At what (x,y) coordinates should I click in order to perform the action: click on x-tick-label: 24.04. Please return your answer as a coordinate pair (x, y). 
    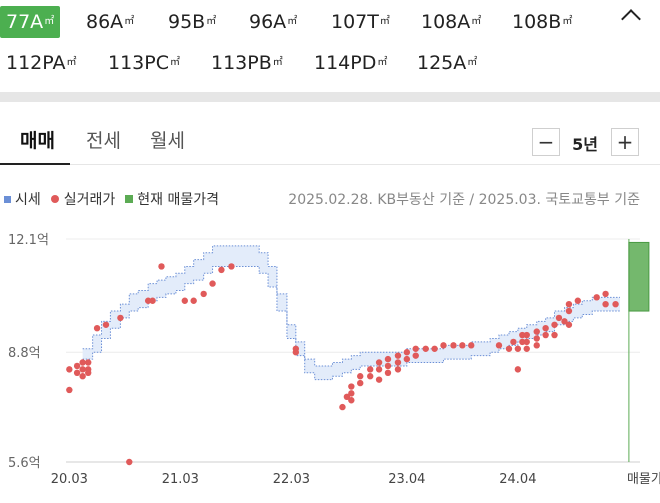
    Looking at the image, I should click on (517, 479).